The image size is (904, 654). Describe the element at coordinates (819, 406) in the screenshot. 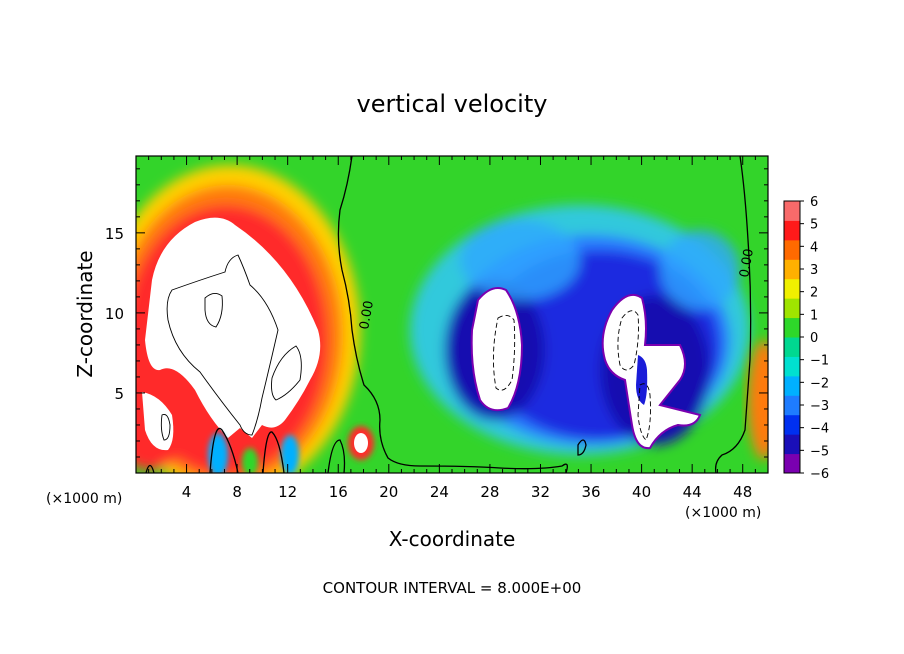

I see `colorbar-tick-label: −3` at that location.